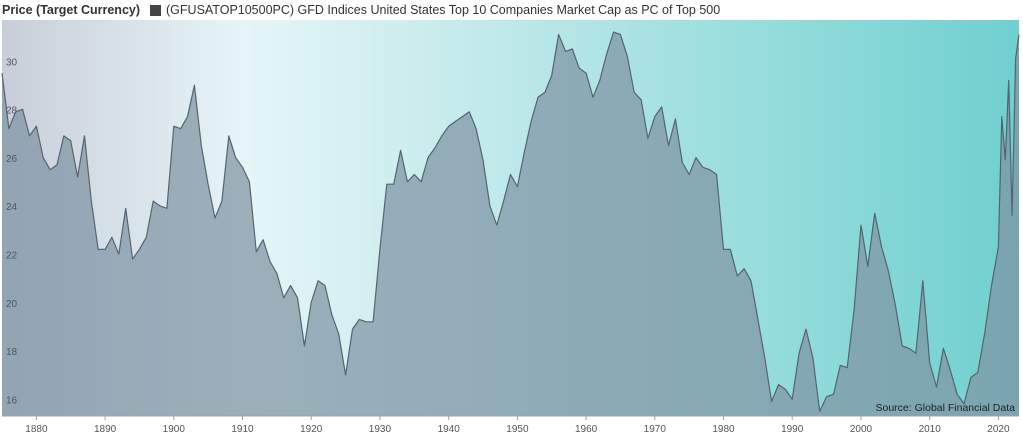 The width and height of the screenshot is (1023, 443). What do you see at coordinates (12, 62) in the screenshot?
I see `y-tick-label: 30` at bounding box center [12, 62].